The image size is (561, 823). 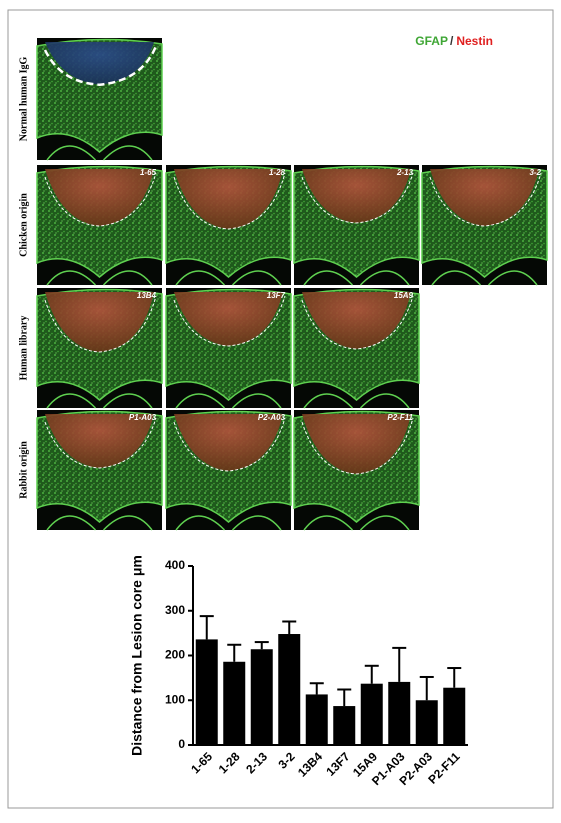 What do you see at coordinates (229, 762) in the screenshot?
I see `x-tick-label: 1-28` at bounding box center [229, 762].